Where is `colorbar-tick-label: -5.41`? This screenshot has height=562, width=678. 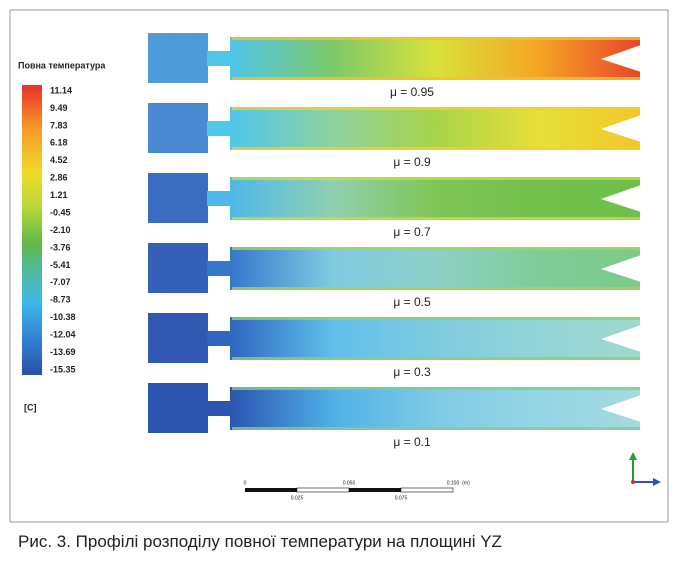 colorbar-tick-label: -5.41 is located at coordinates (60, 265).